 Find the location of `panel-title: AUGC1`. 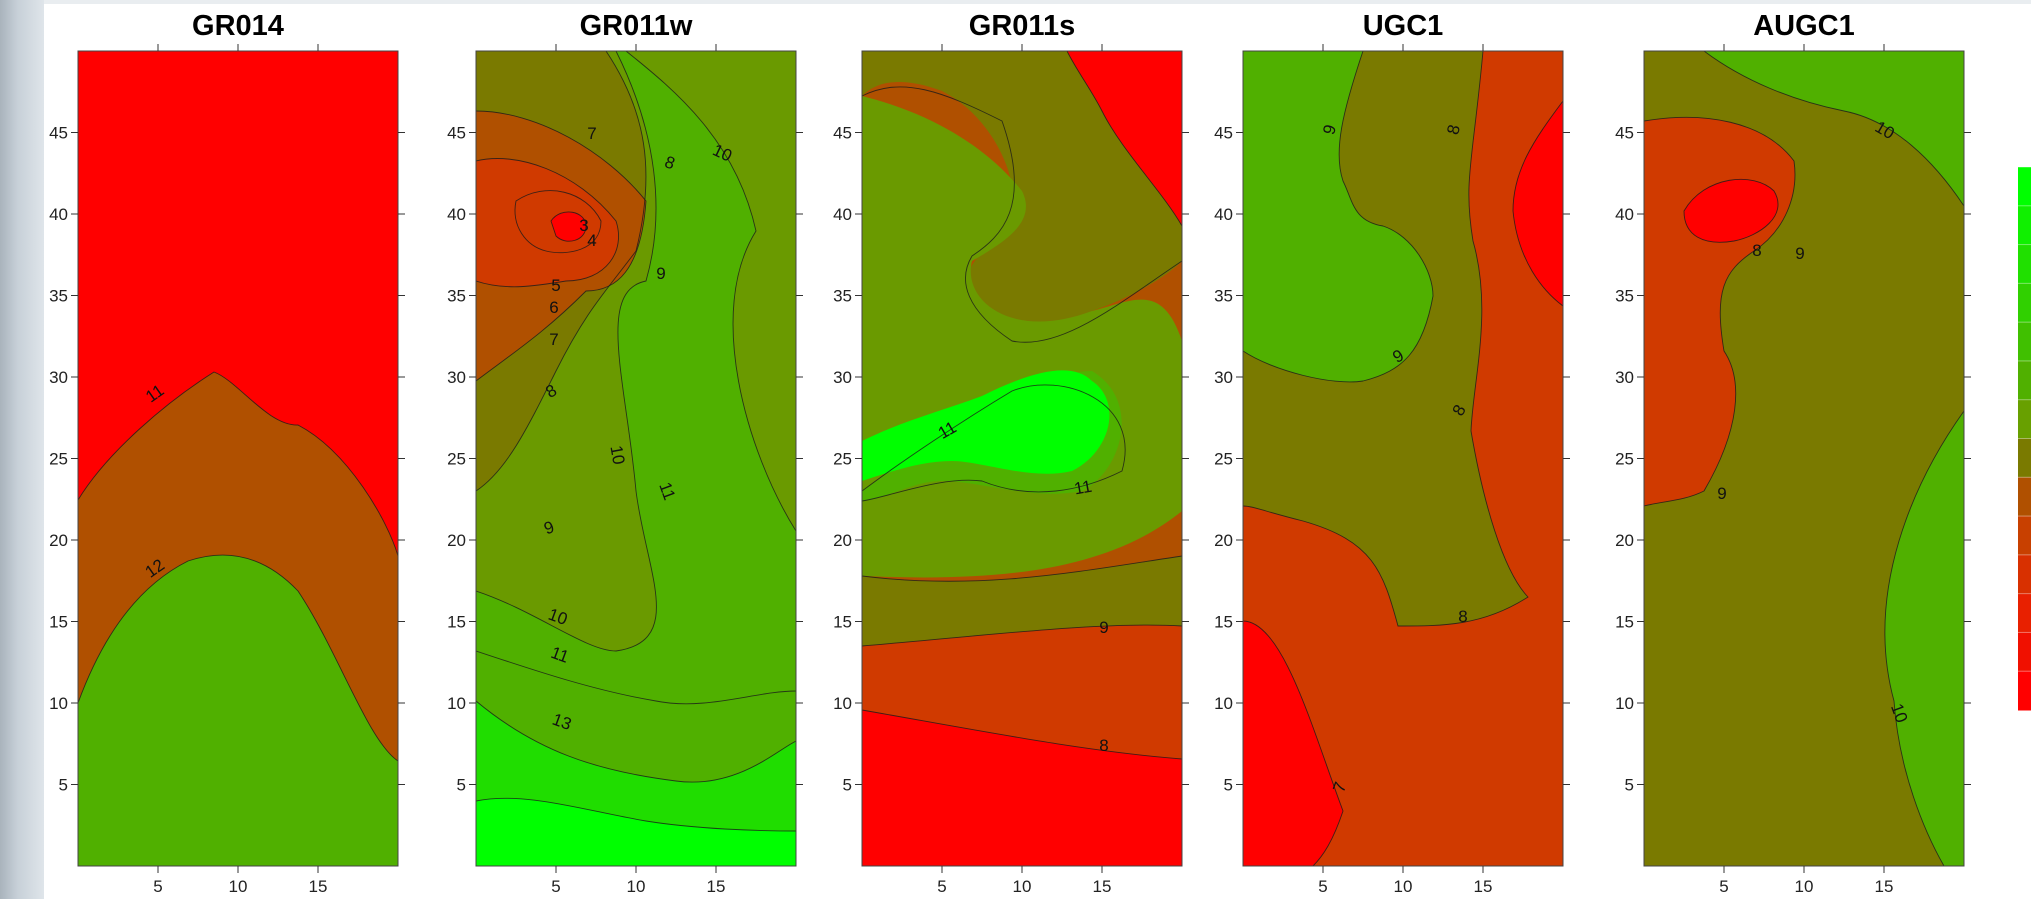

panel-title: AUGC1 is located at coordinates (1804, 26).